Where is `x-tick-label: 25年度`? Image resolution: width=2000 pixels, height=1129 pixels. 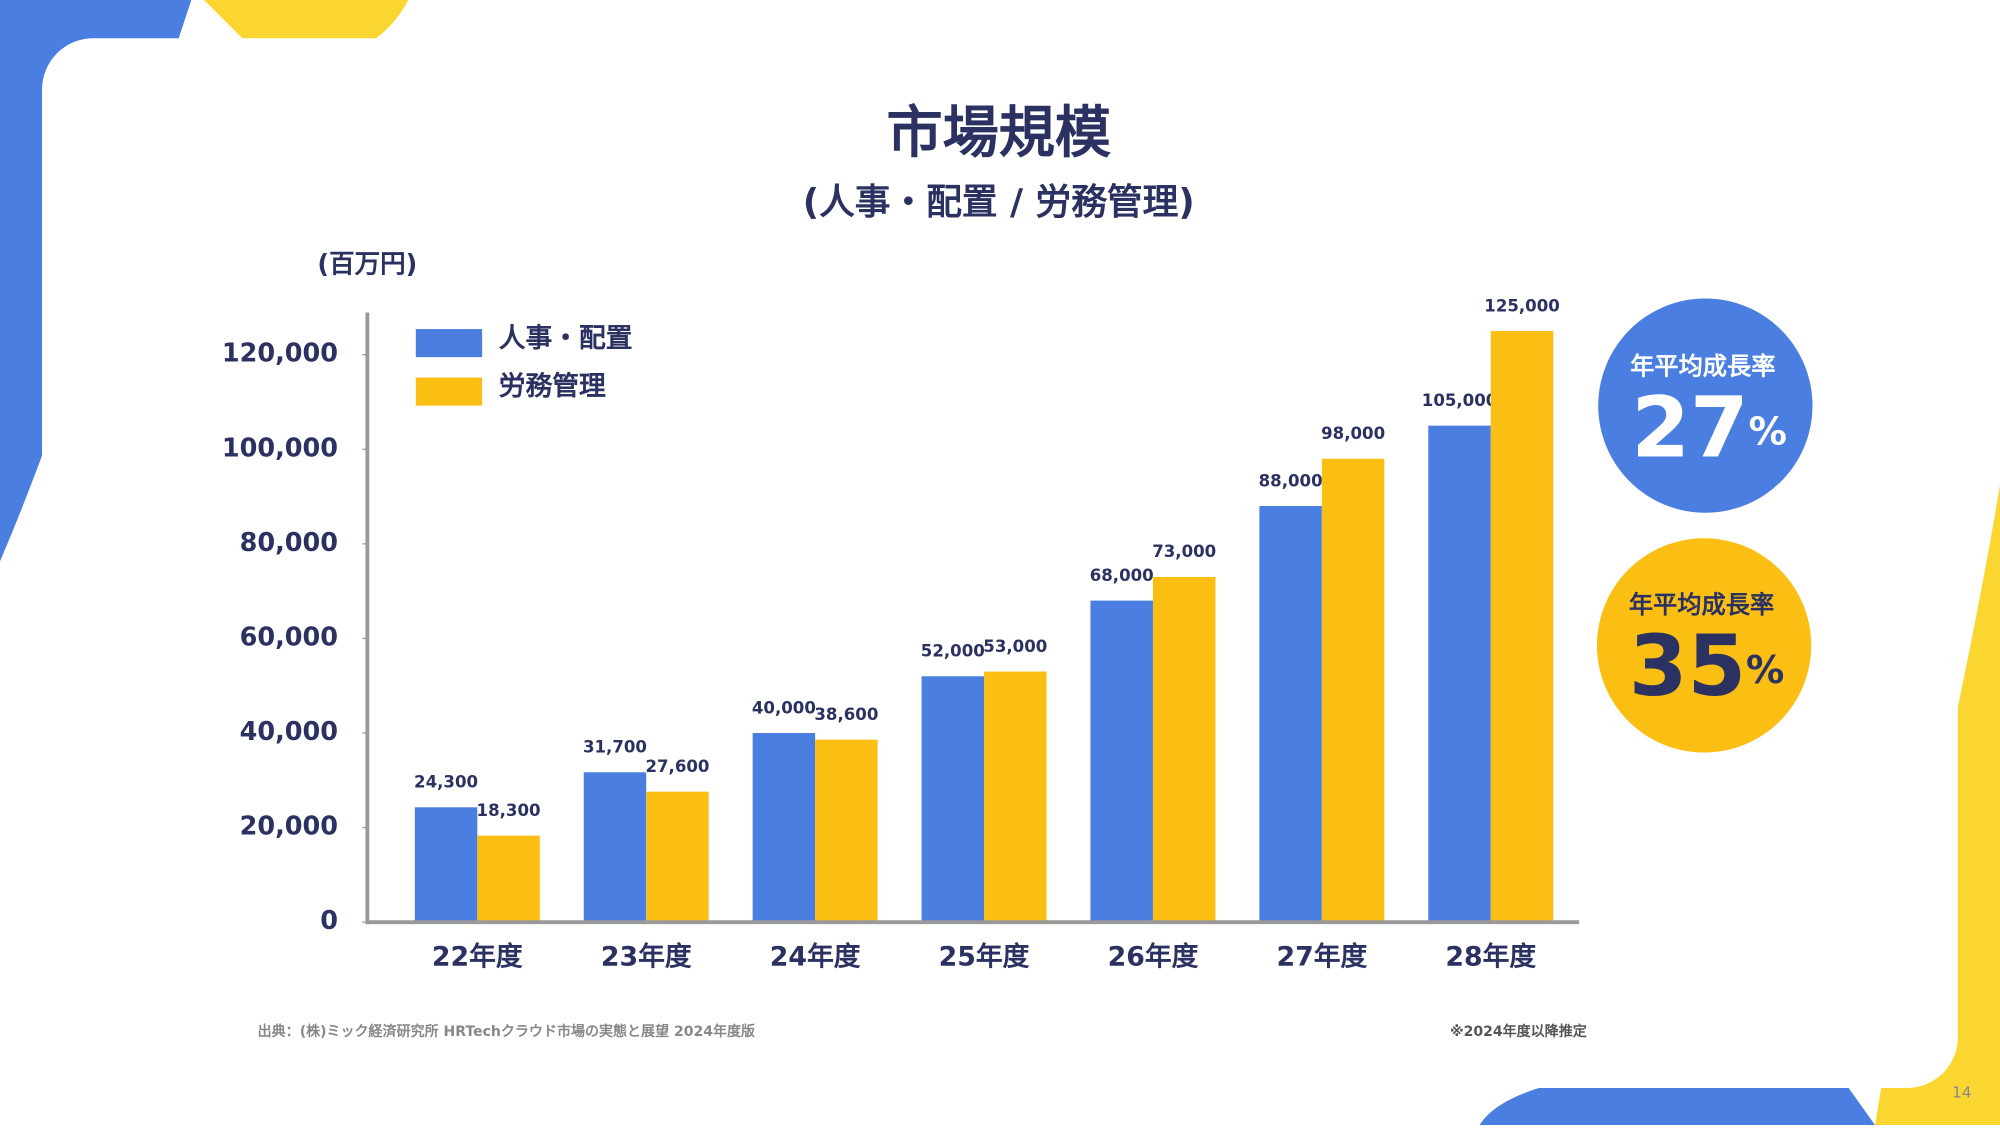
x-tick-label: 25年度 is located at coordinates (984, 956).